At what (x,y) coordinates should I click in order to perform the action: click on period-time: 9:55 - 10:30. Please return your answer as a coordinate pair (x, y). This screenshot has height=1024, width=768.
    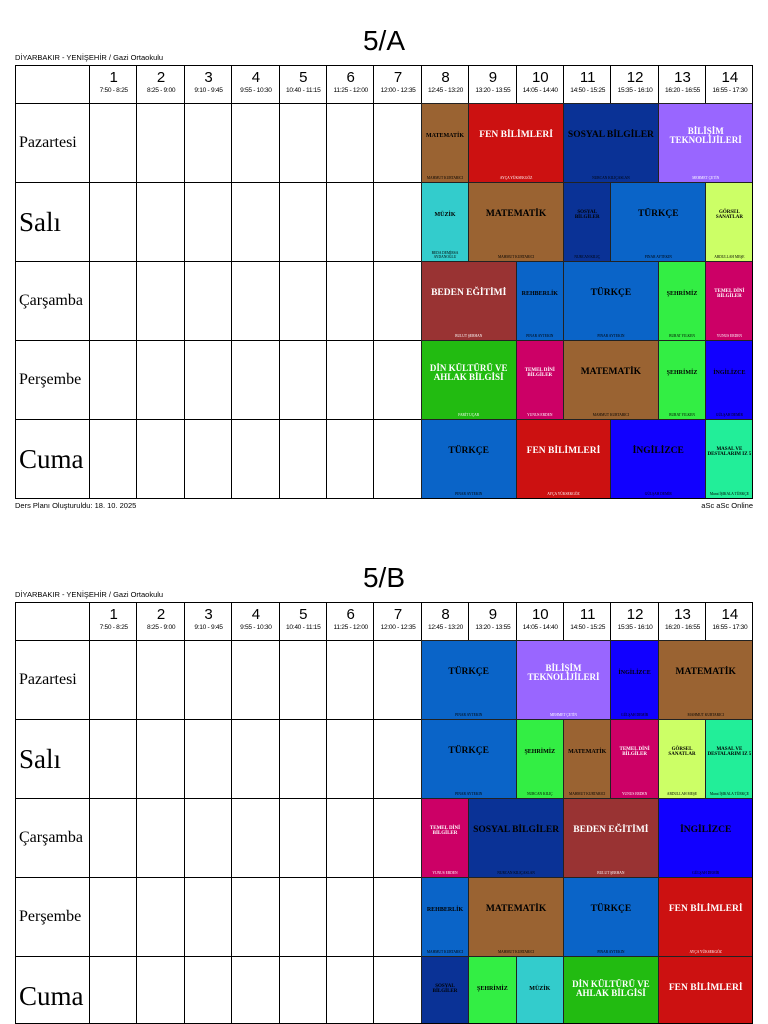
    Looking at the image, I should click on (256, 90).